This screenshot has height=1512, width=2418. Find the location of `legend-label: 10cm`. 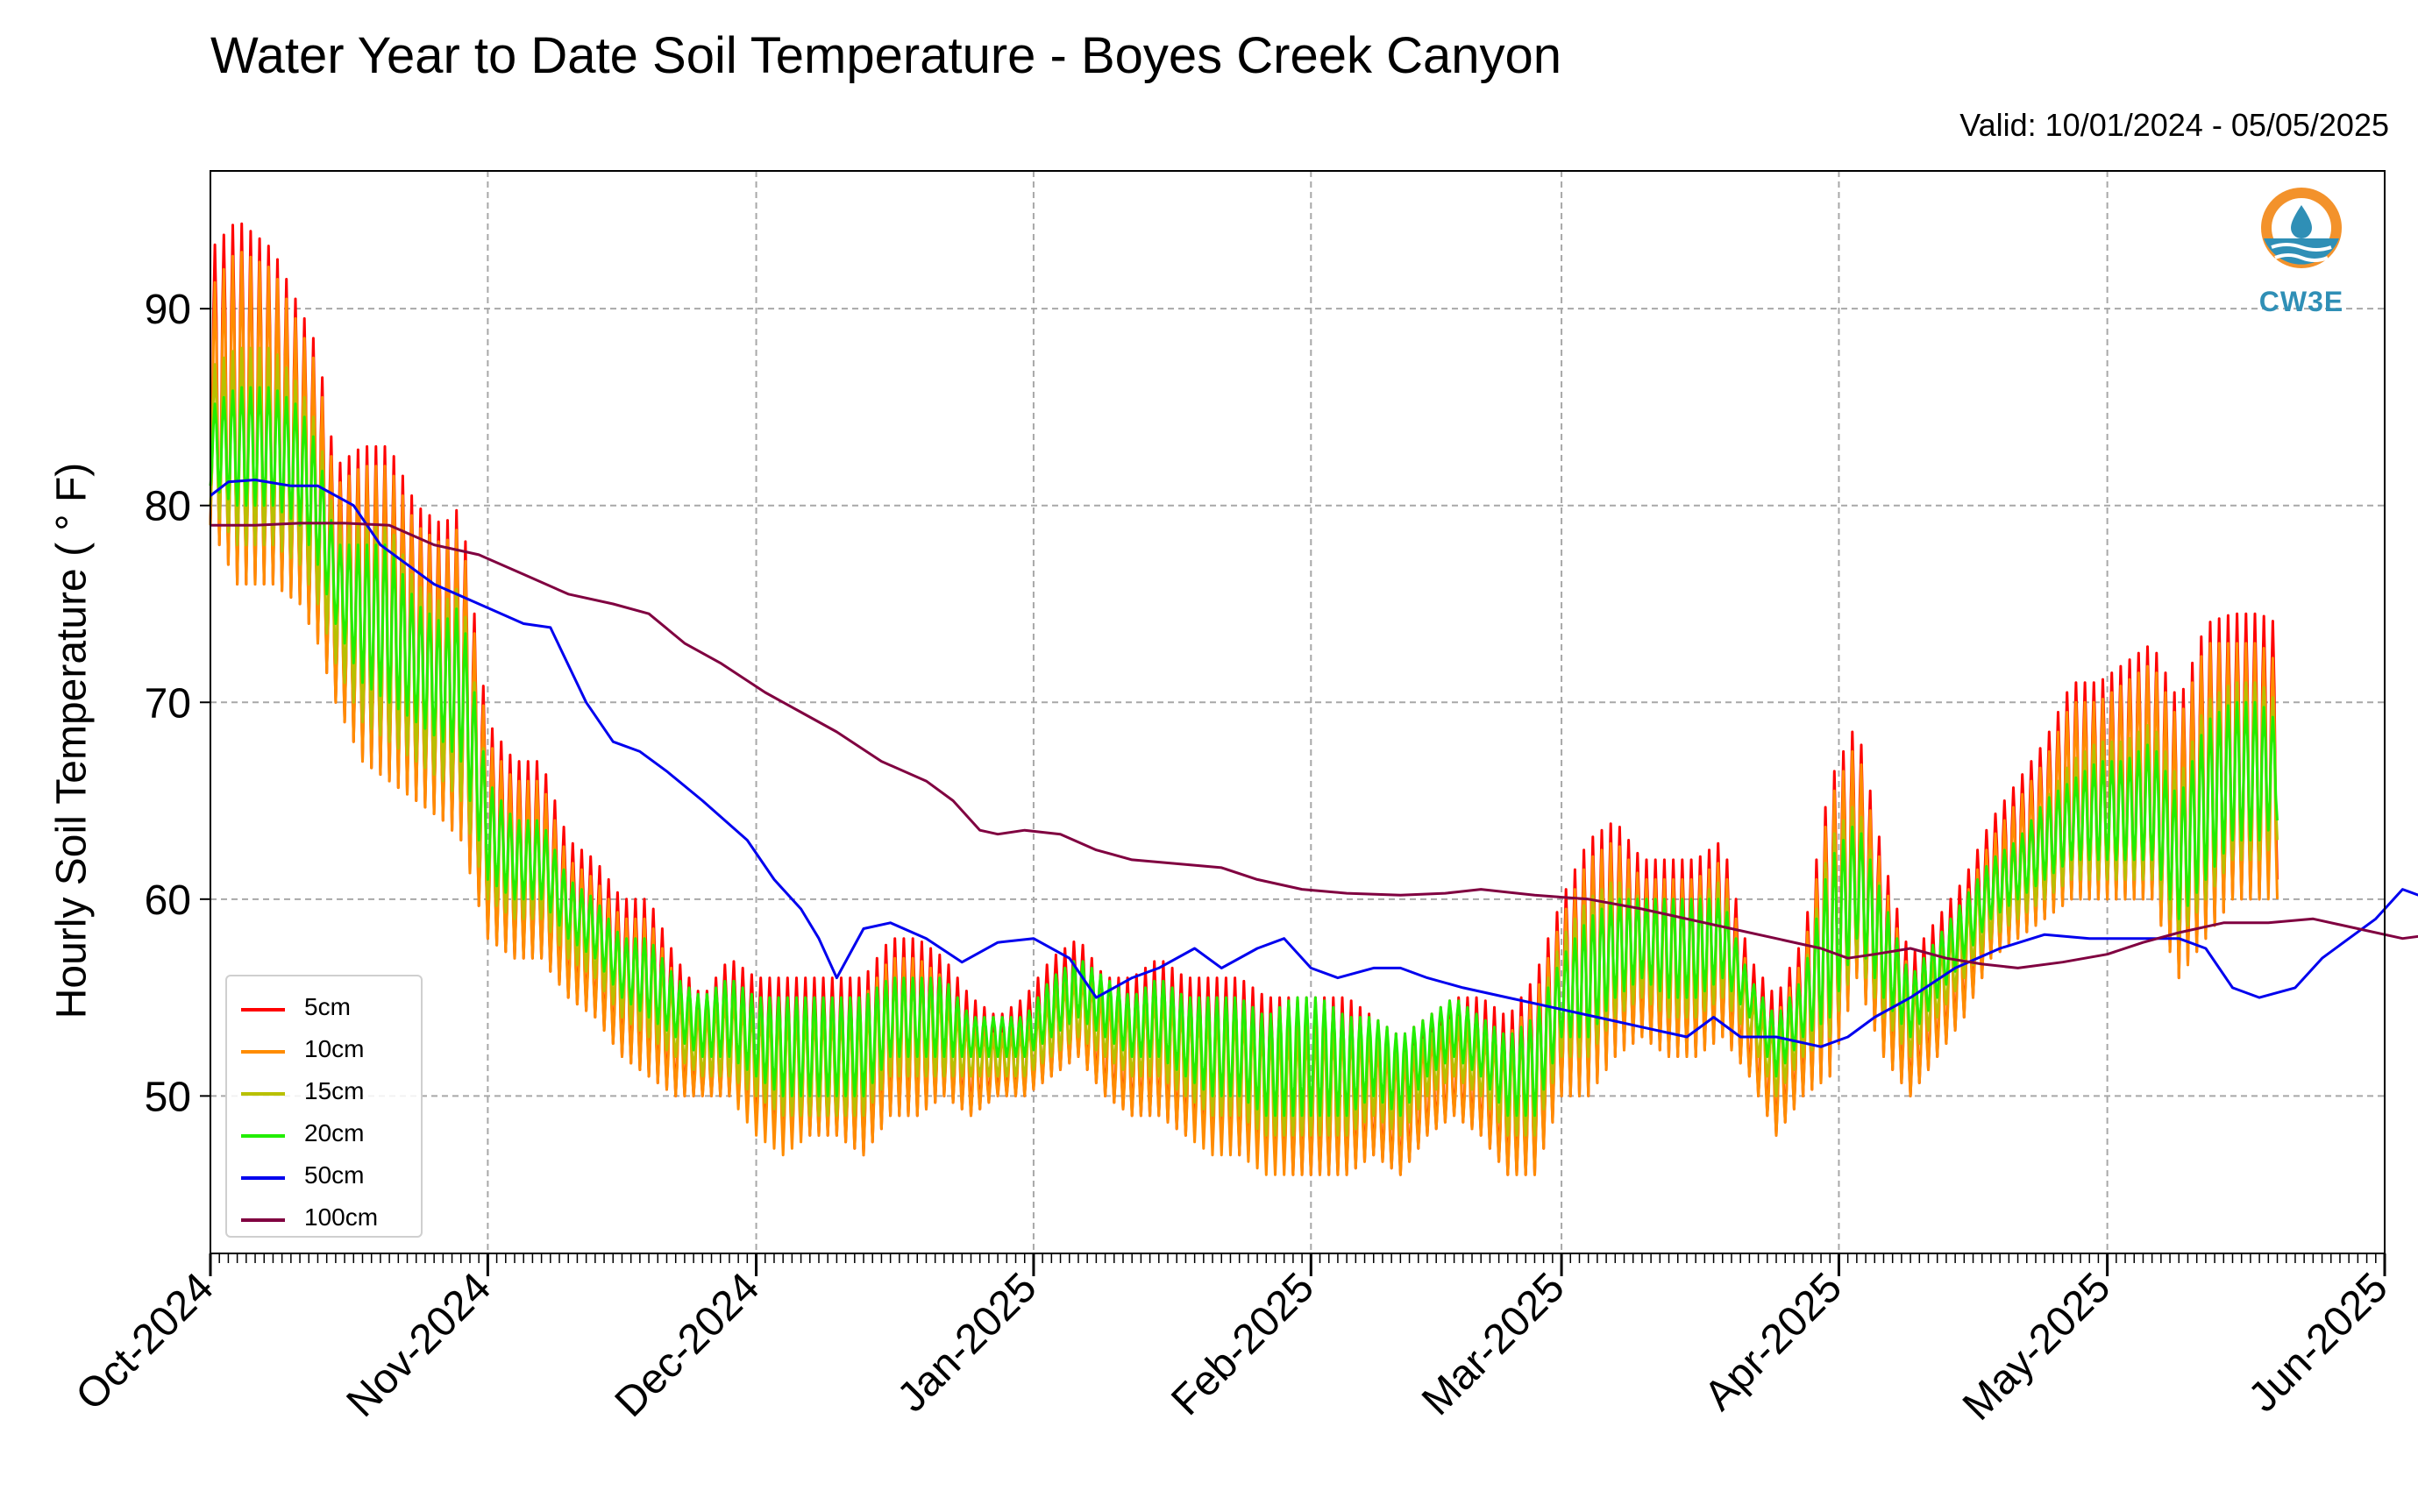

legend-label: 10cm is located at coordinates (334, 1048).